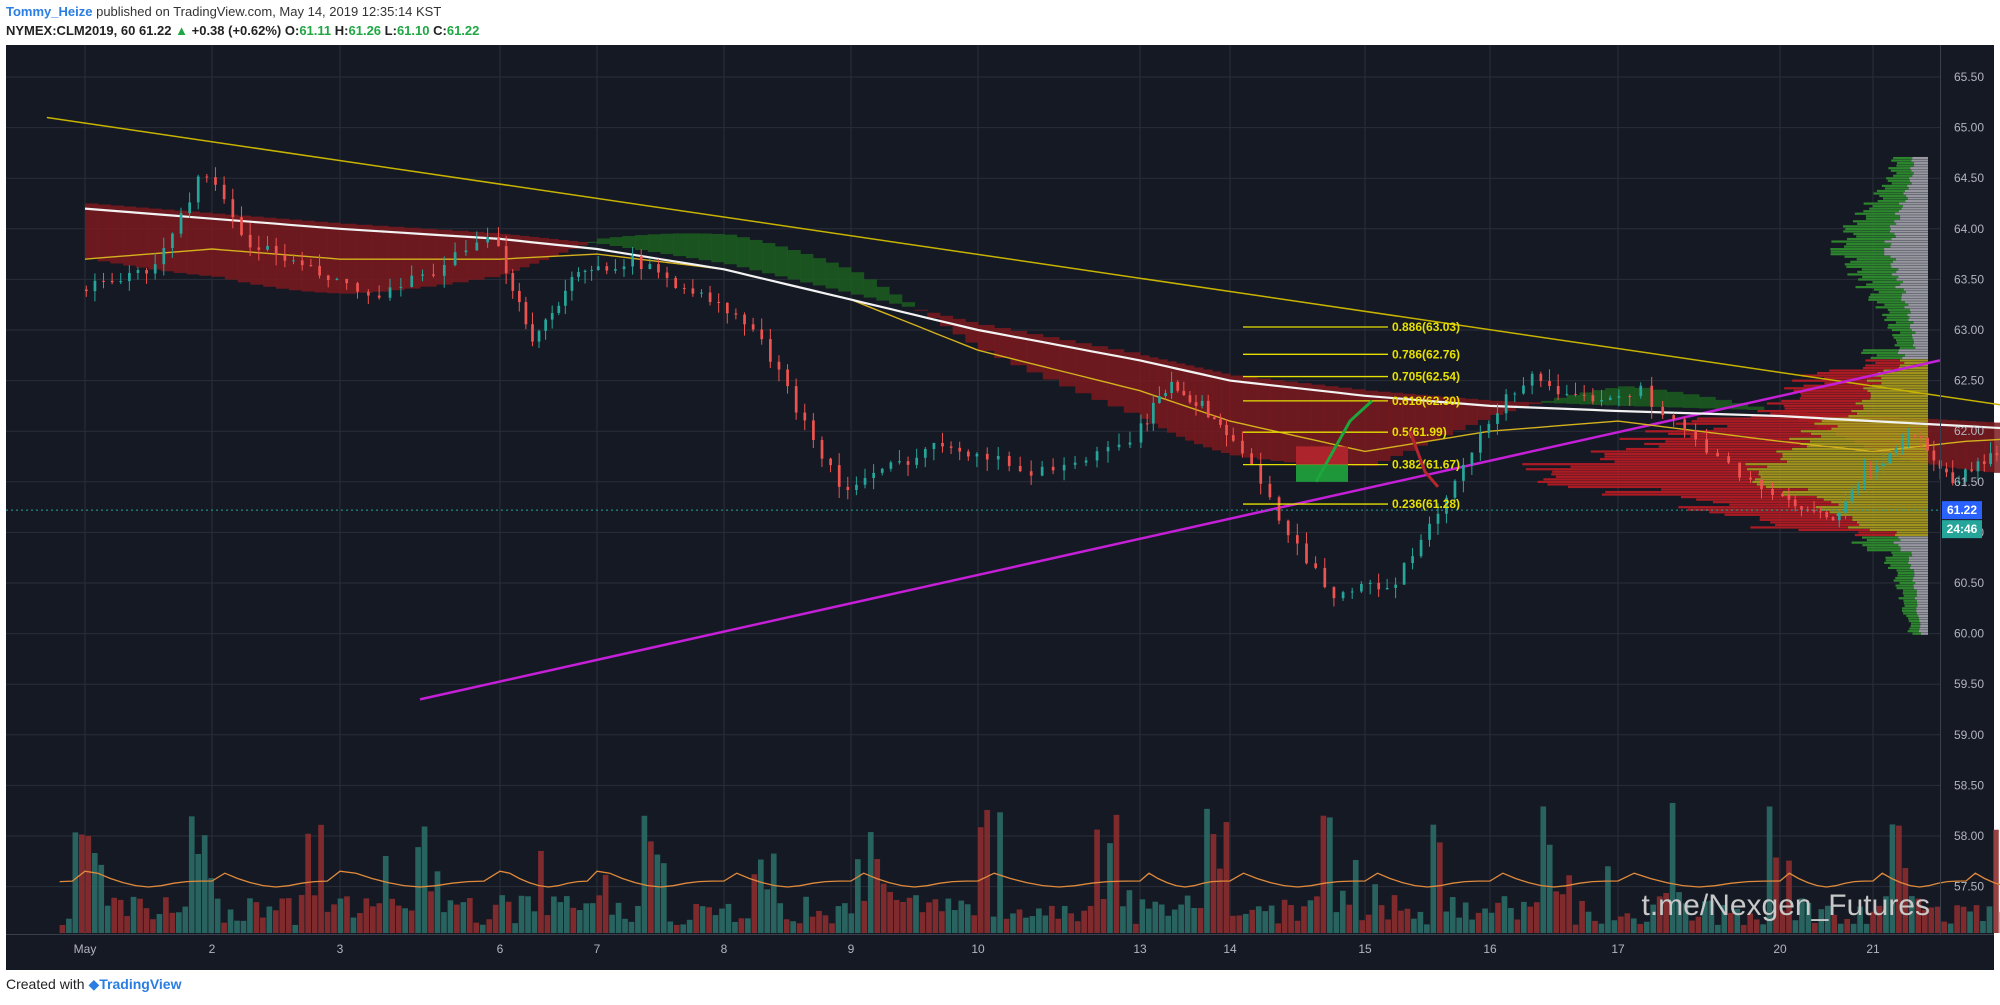 The image size is (2000, 1005). What do you see at coordinates (1780, 949) in the screenshot?
I see `time-tick-label: 20` at bounding box center [1780, 949].